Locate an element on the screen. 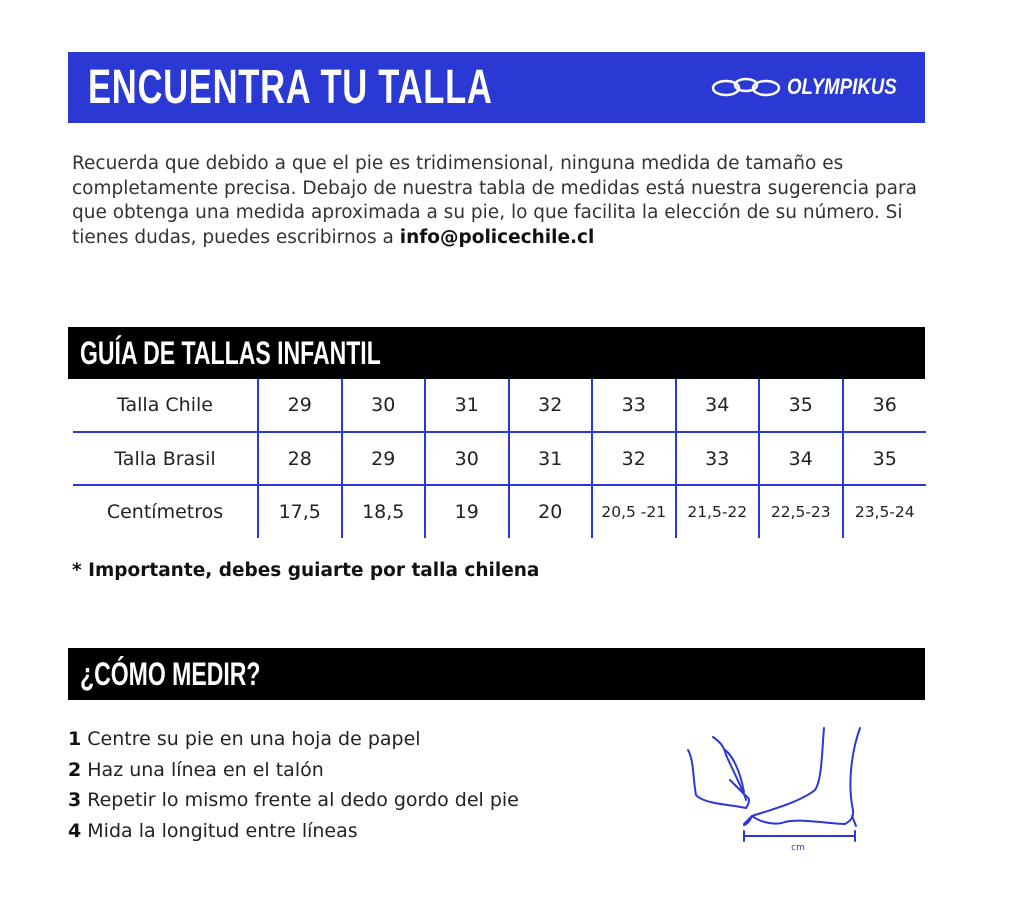 This screenshot has height=897, width=1024. table-cell: 36 is located at coordinates (883, 406).